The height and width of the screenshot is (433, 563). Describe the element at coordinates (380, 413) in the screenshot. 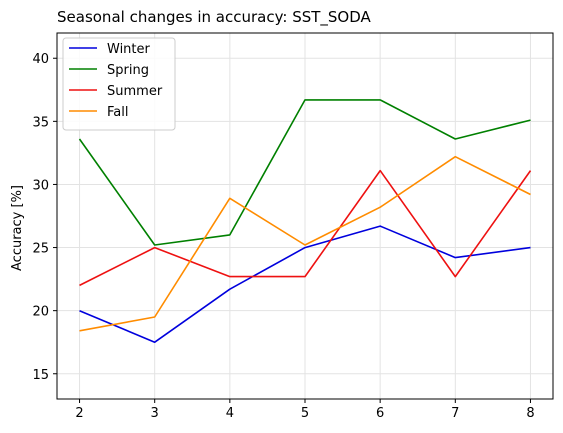

I see `x-tick-label: 6` at that location.